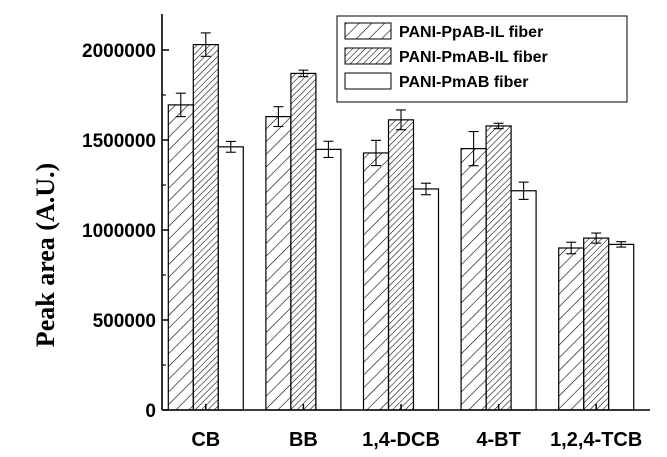 The height and width of the screenshot is (457, 667). What do you see at coordinates (426, 299) in the screenshot?
I see `bar-3-1,4-DCB` at bounding box center [426, 299].